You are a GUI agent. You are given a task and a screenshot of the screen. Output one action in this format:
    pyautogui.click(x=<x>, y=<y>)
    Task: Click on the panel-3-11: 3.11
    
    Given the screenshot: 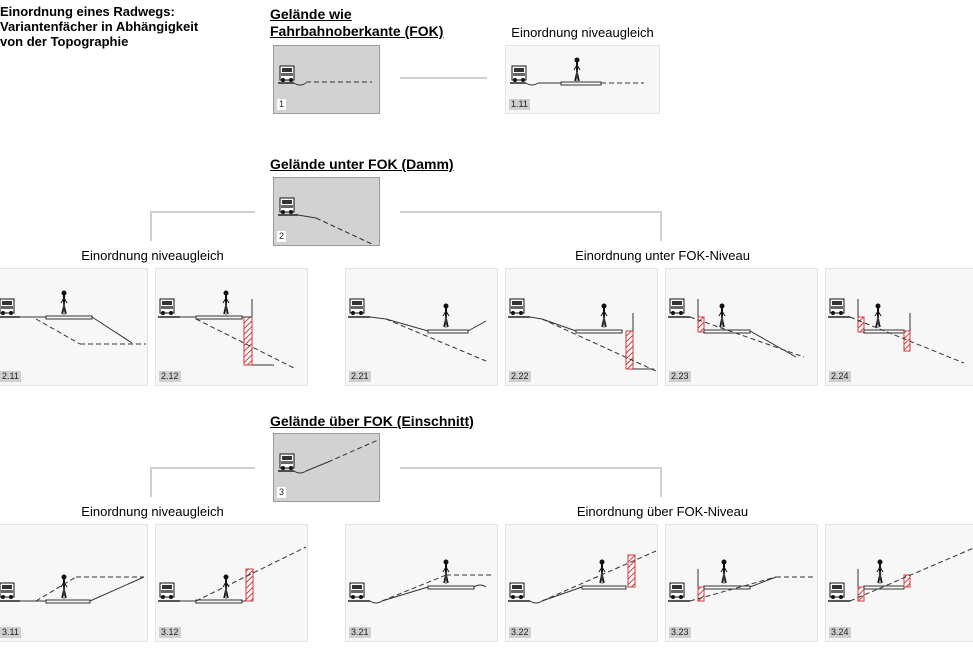 What is the action you would take?
    pyautogui.click(x=74, y=583)
    